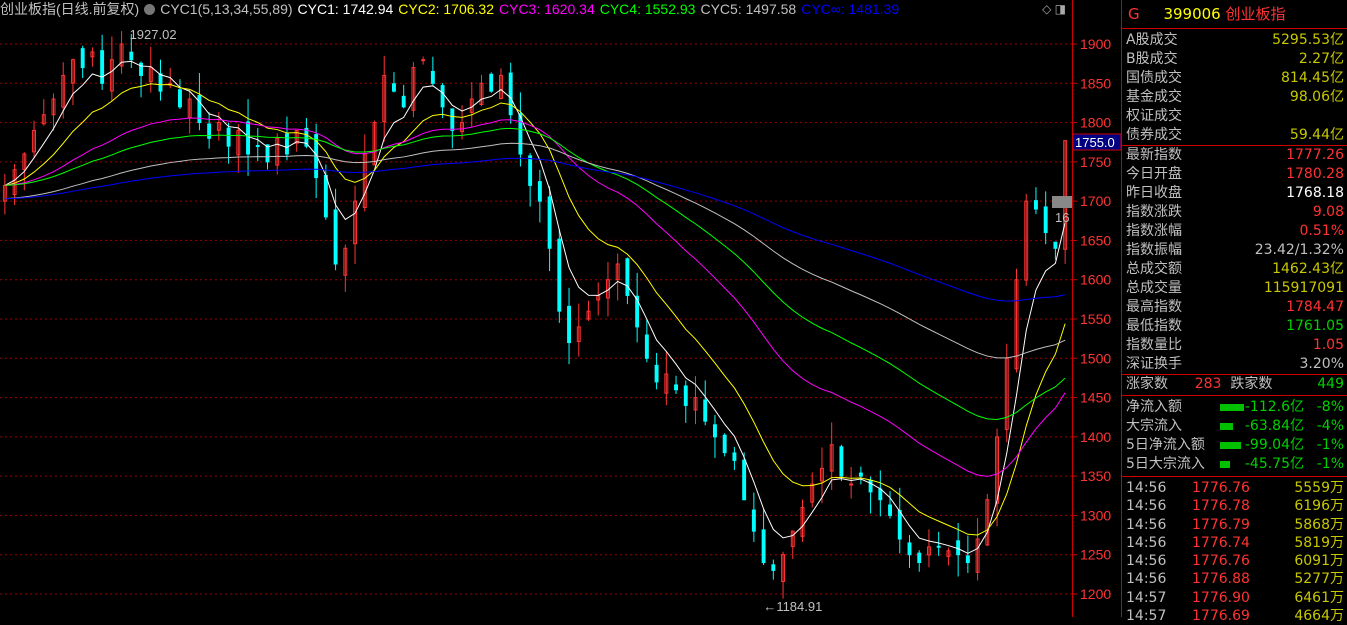 The height and width of the screenshot is (625, 1347). What do you see at coordinates (226, 9) in the screenshot?
I see `indicator-name: CYC1(5,13,34,55,89)` at bounding box center [226, 9].